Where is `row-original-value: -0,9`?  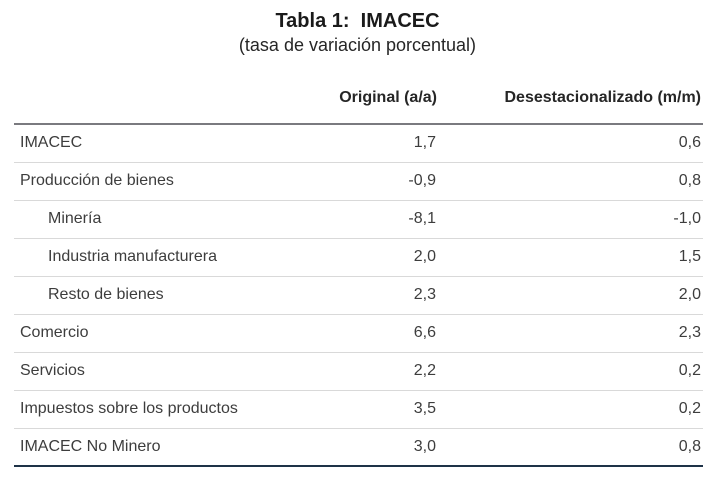
row-original-value: -0,9 is located at coordinates (422, 180).